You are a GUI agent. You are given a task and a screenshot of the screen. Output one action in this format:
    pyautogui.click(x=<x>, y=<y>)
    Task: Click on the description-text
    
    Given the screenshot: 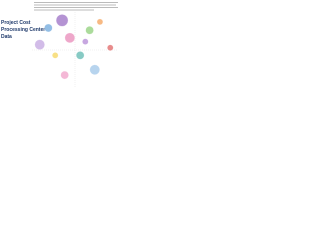 What is the action you would take?
    pyautogui.click(x=76, y=6)
    